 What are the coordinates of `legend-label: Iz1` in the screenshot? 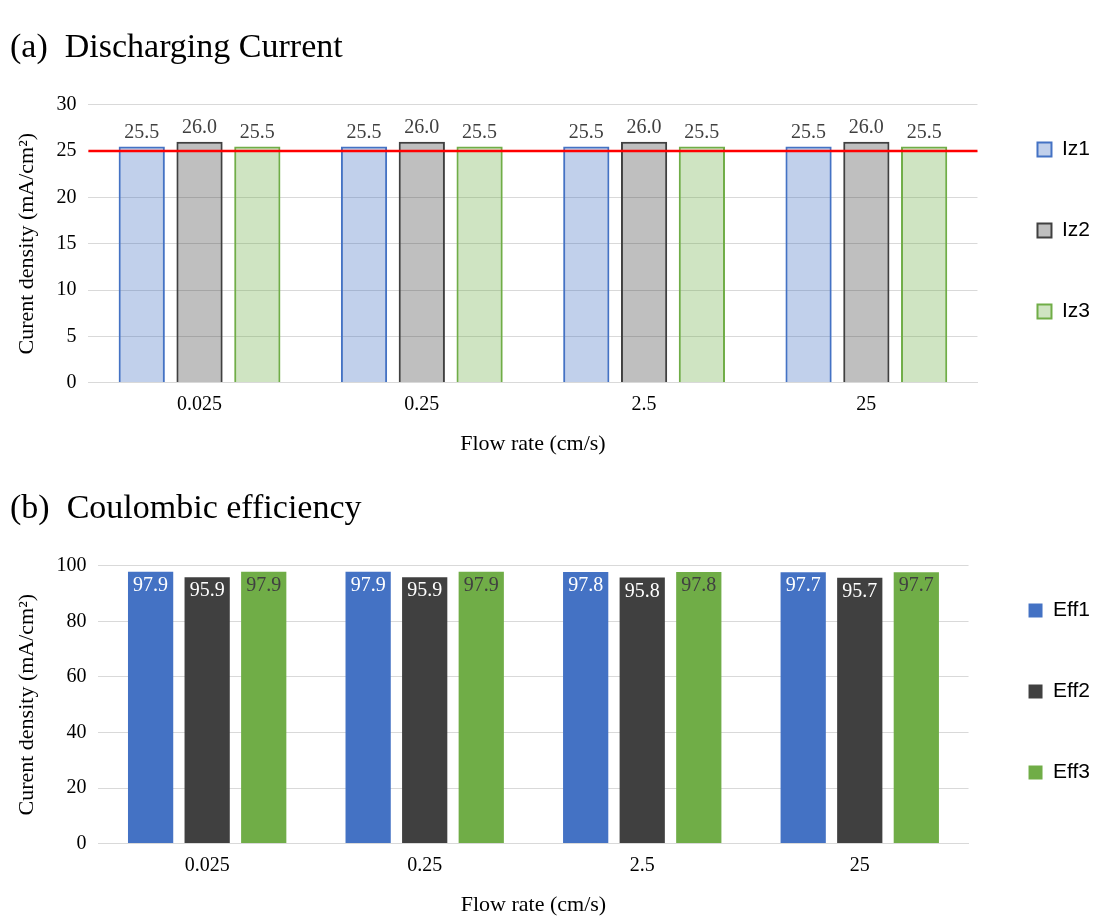 It's located at (1075, 148).